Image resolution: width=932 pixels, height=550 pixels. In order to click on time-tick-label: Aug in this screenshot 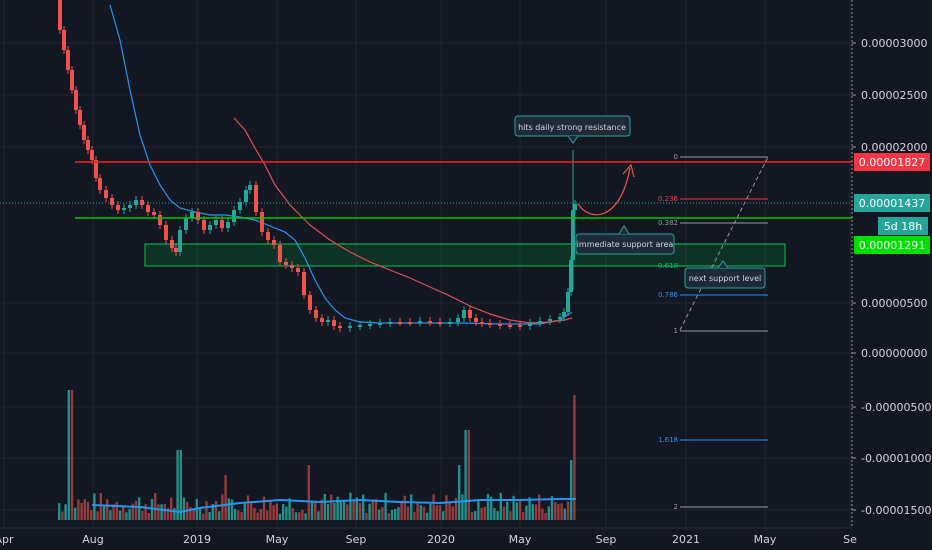, I will do `click(92, 539)`.